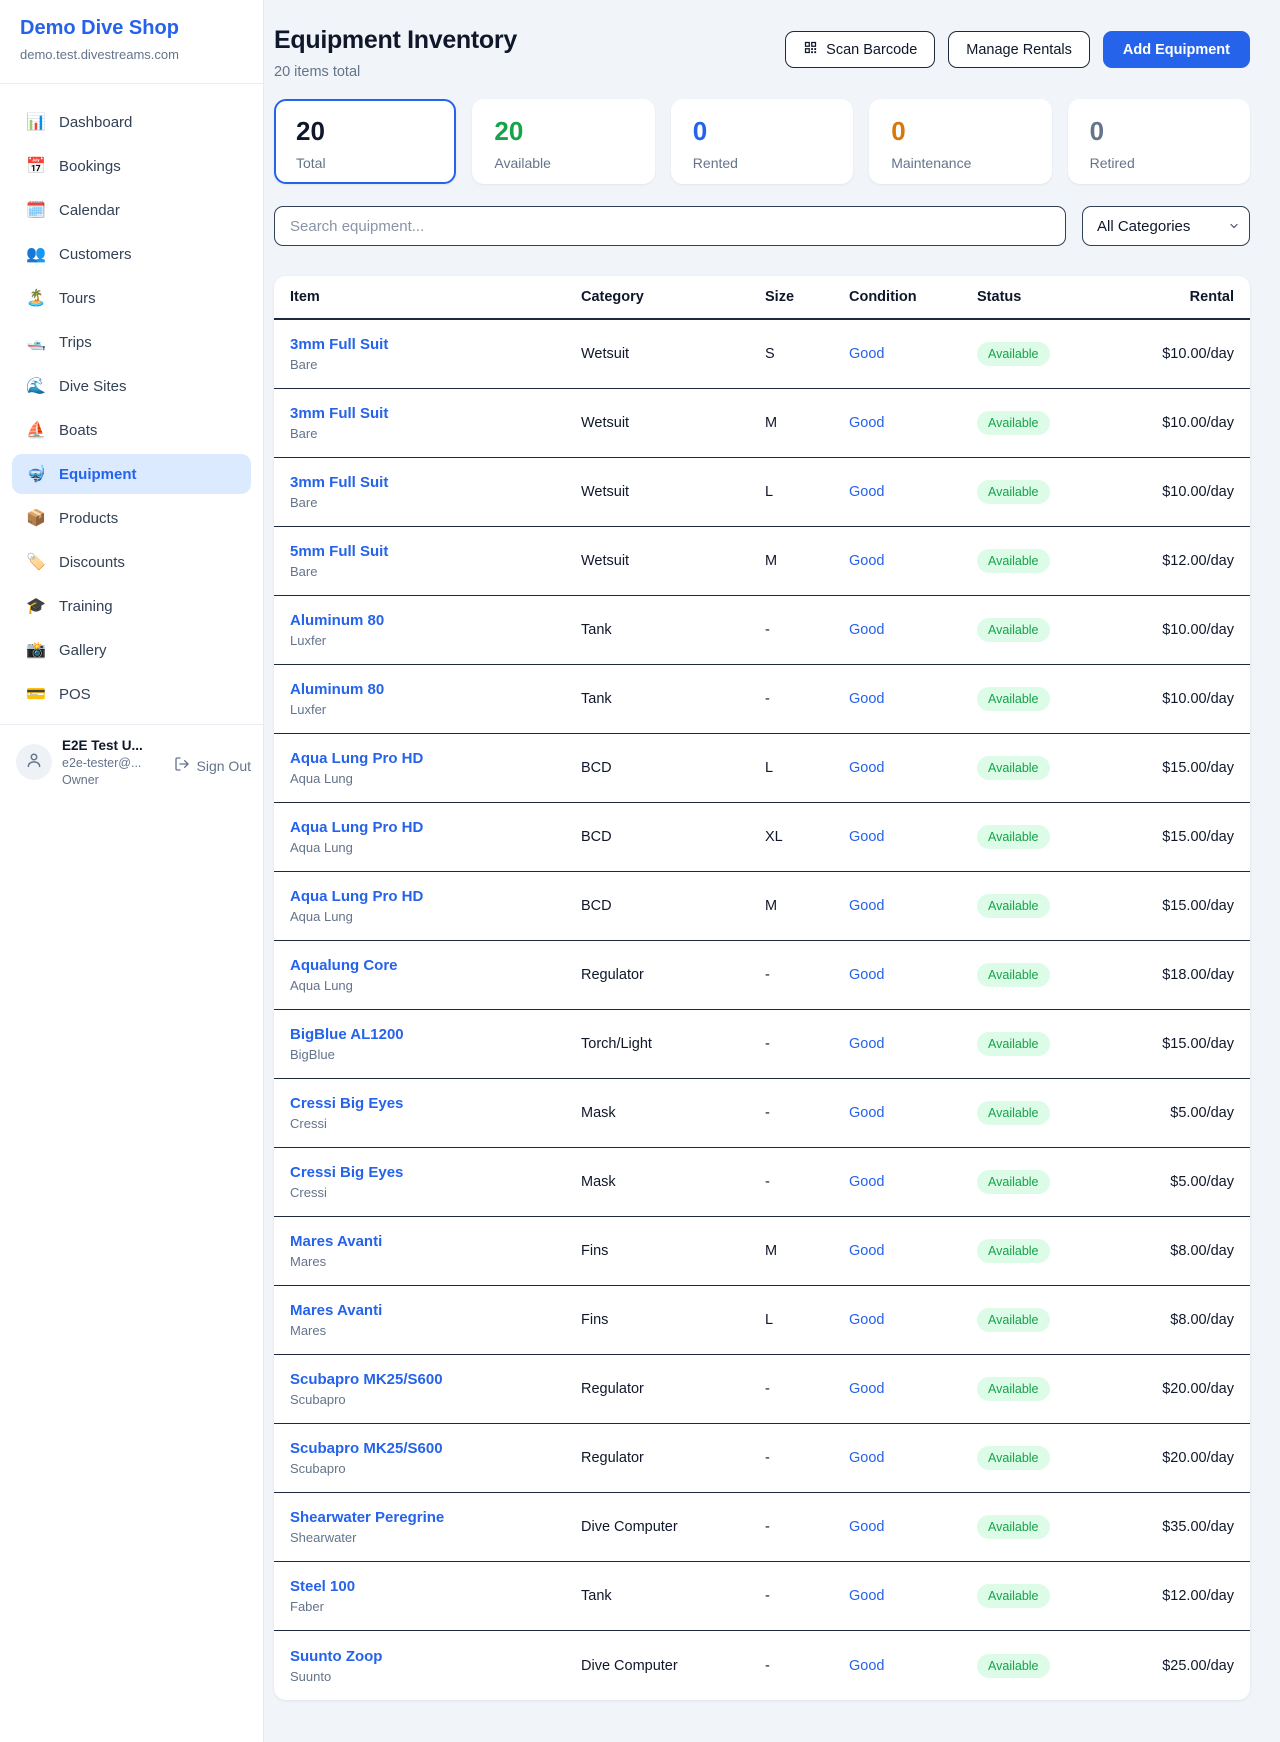 The width and height of the screenshot is (1280, 1742). Describe the element at coordinates (311, 1676) in the screenshot. I see `item-brand: Suunto` at that location.